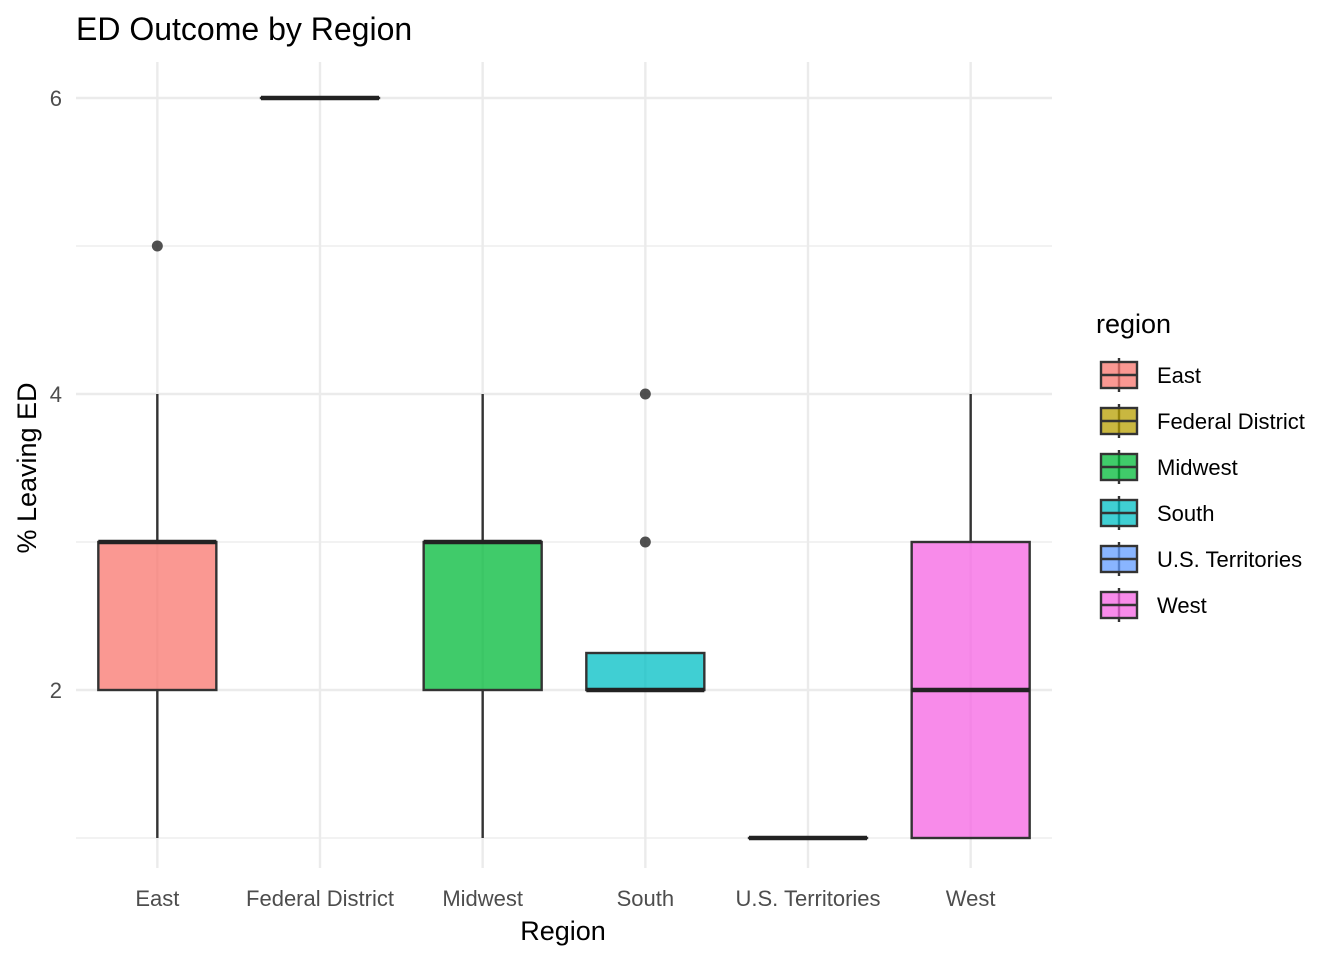  I want to click on legend-item: Midwest, so click(1168, 467).